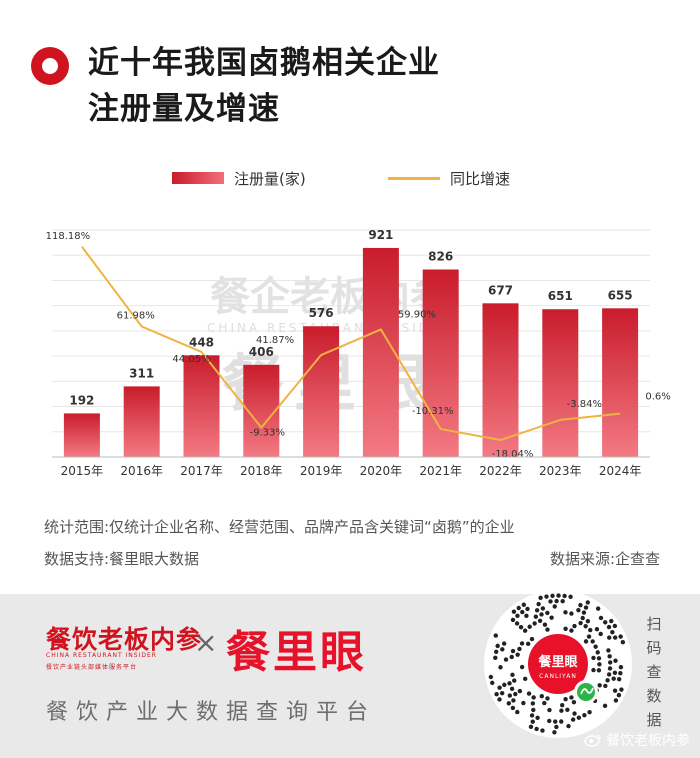 This screenshot has height=758, width=700. I want to click on growth-label-2019年: 41.87%, so click(275, 340).